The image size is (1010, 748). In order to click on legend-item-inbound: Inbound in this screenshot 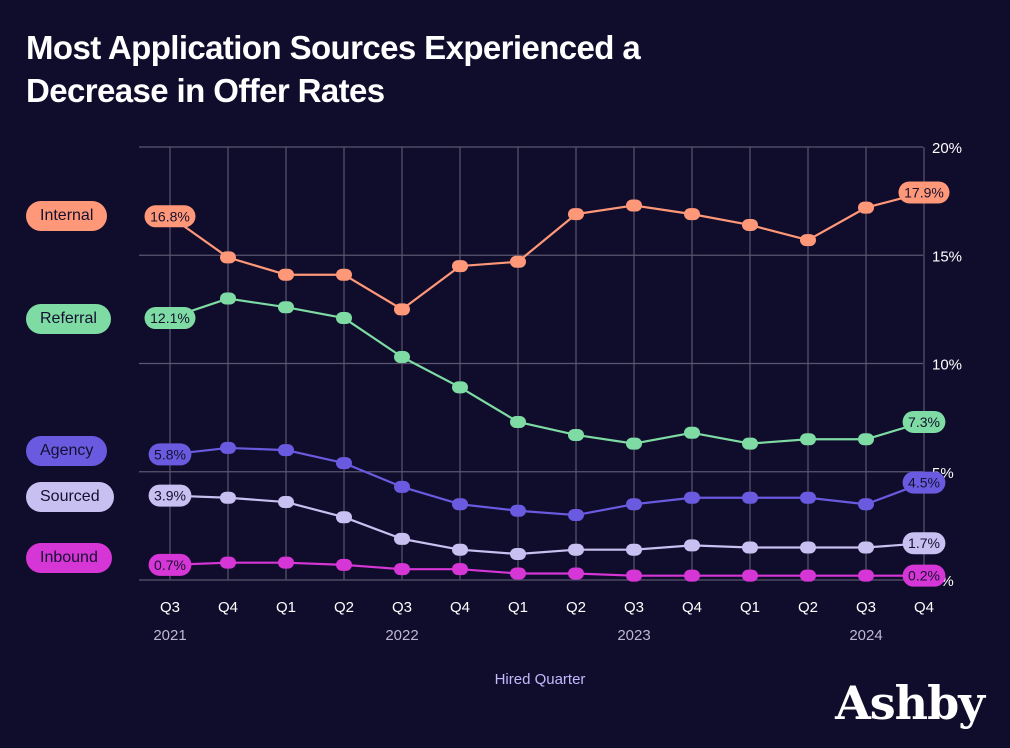, I will do `click(69, 558)`.